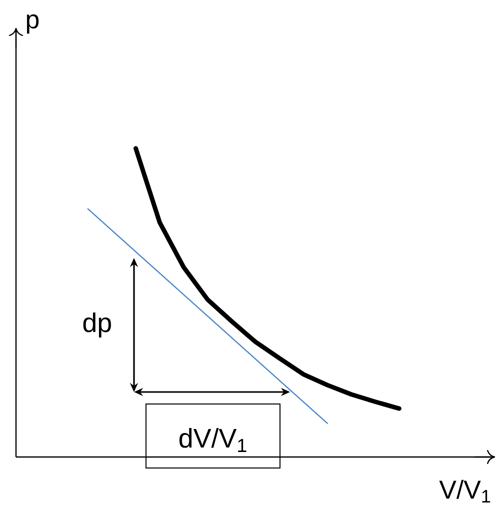 The height and width of the screenshot is (509, 498). I want to click on y-axis-title: p, so click(32, 24).